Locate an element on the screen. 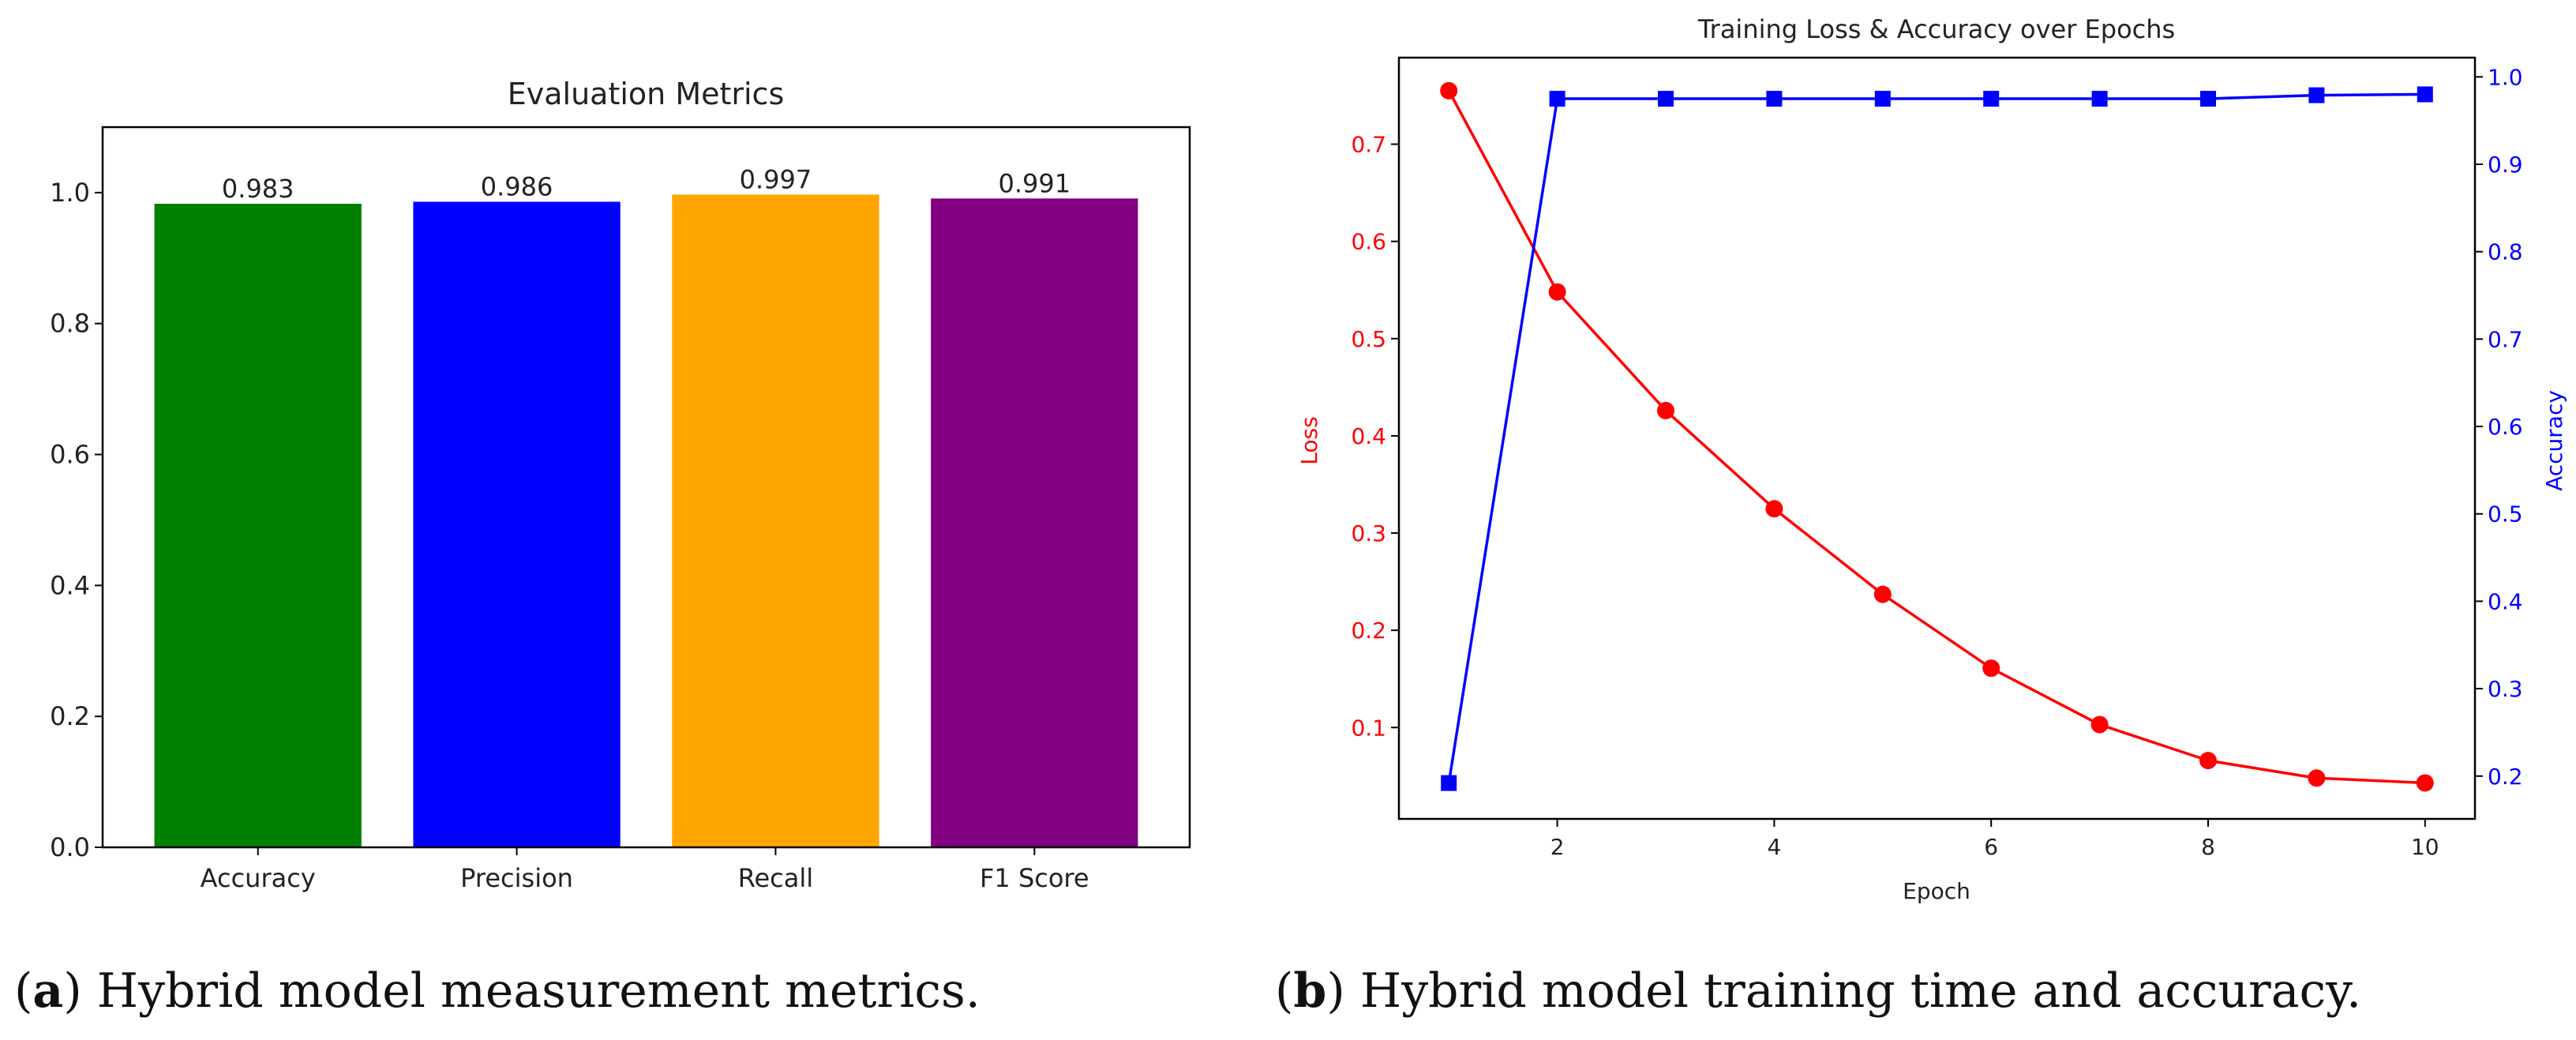 This screenshot has width=2576, height=1040. y-tick-label: 0.2 is located at coordinates (70, 716).